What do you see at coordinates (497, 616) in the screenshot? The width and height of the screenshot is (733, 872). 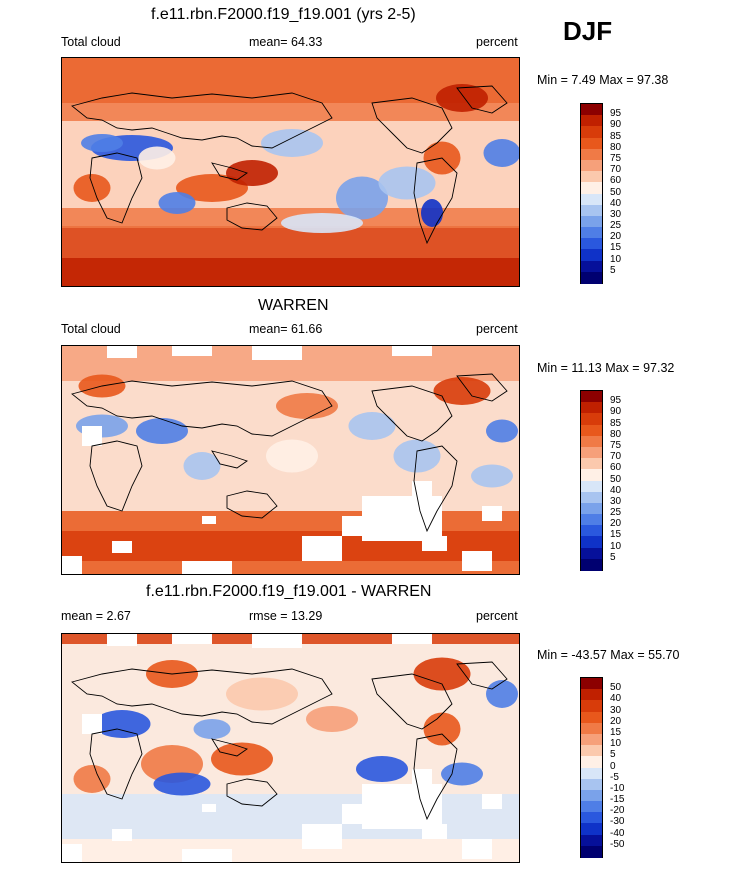 I see `panel3-units-label: percent` at bounding box center [497, 616].